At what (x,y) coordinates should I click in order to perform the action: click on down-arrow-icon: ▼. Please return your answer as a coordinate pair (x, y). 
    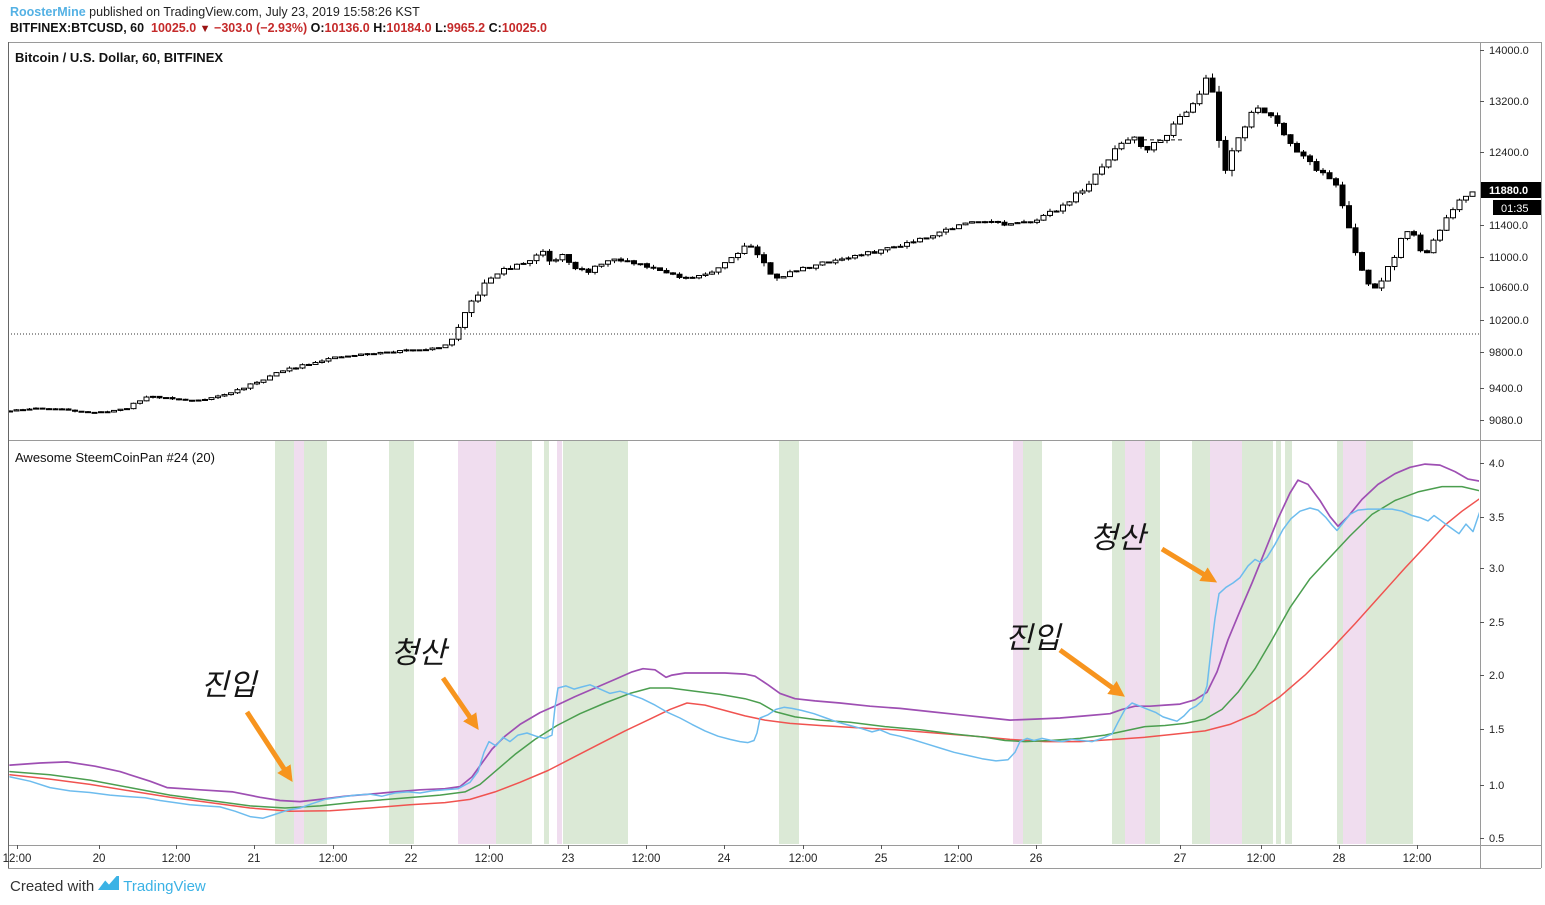
    Looking at the image, I should click on (205, 29).